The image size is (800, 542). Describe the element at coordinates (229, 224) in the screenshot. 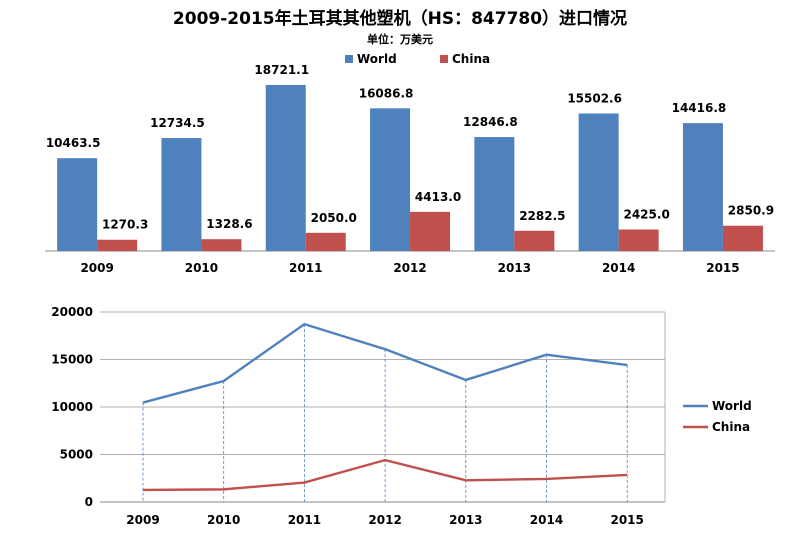

I see `data-label-china-2010: 1328.6` at that location.